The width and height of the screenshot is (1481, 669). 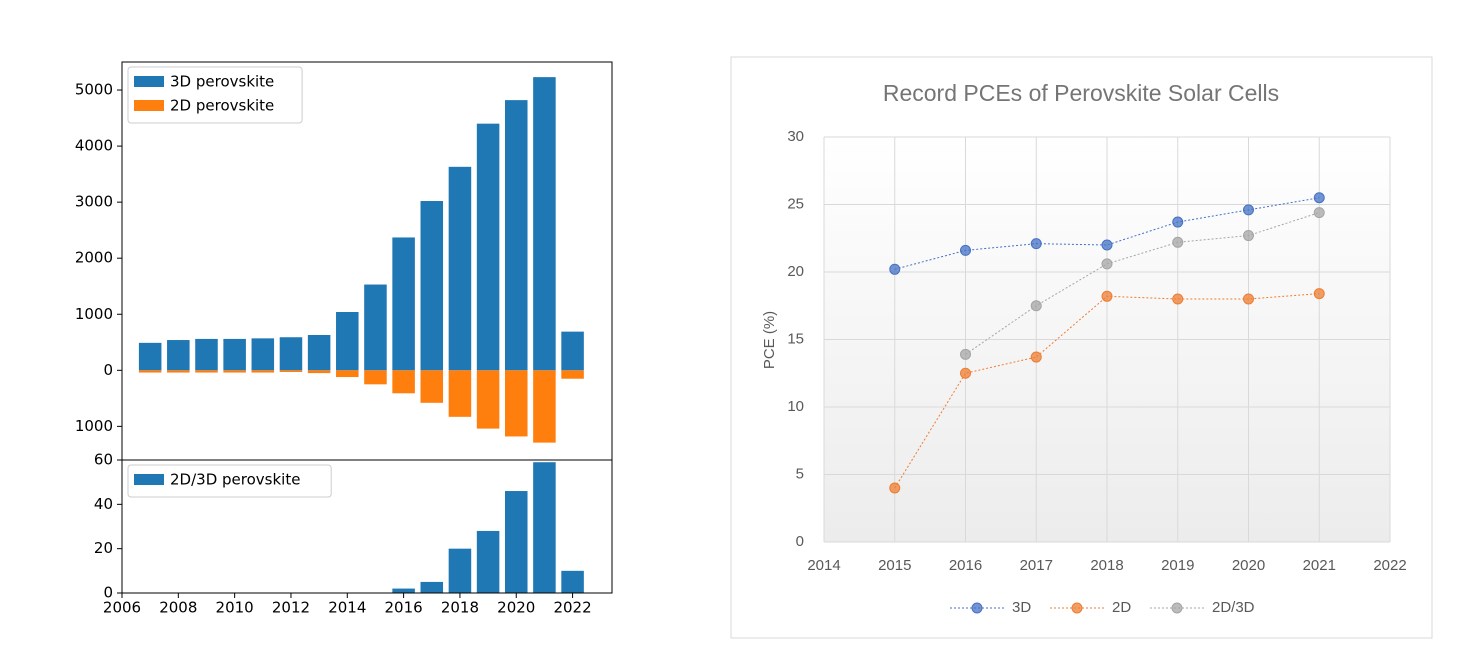 I want to click on y-tick-label: 20, so click(x=103, y=548).